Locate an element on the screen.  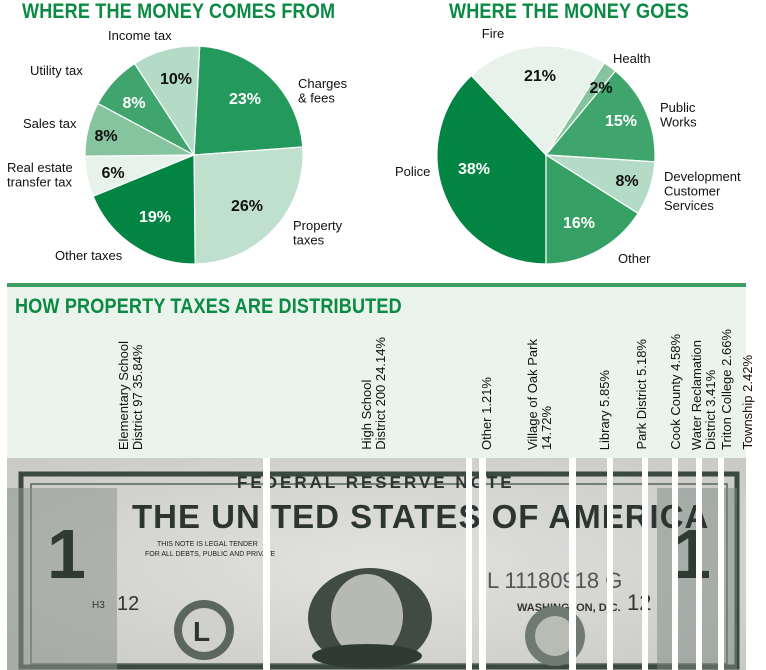
distribution-label-cook-county: Cook County 4.58% is located at coordinates (675, 392).